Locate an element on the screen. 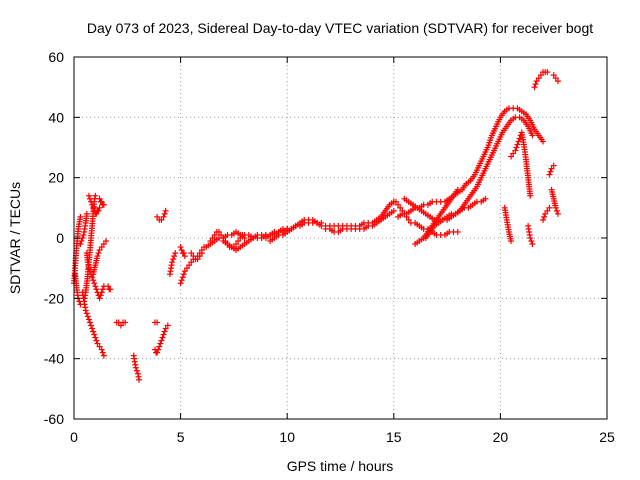  x-tick-label: 25 is located at coordinates (607, 437).